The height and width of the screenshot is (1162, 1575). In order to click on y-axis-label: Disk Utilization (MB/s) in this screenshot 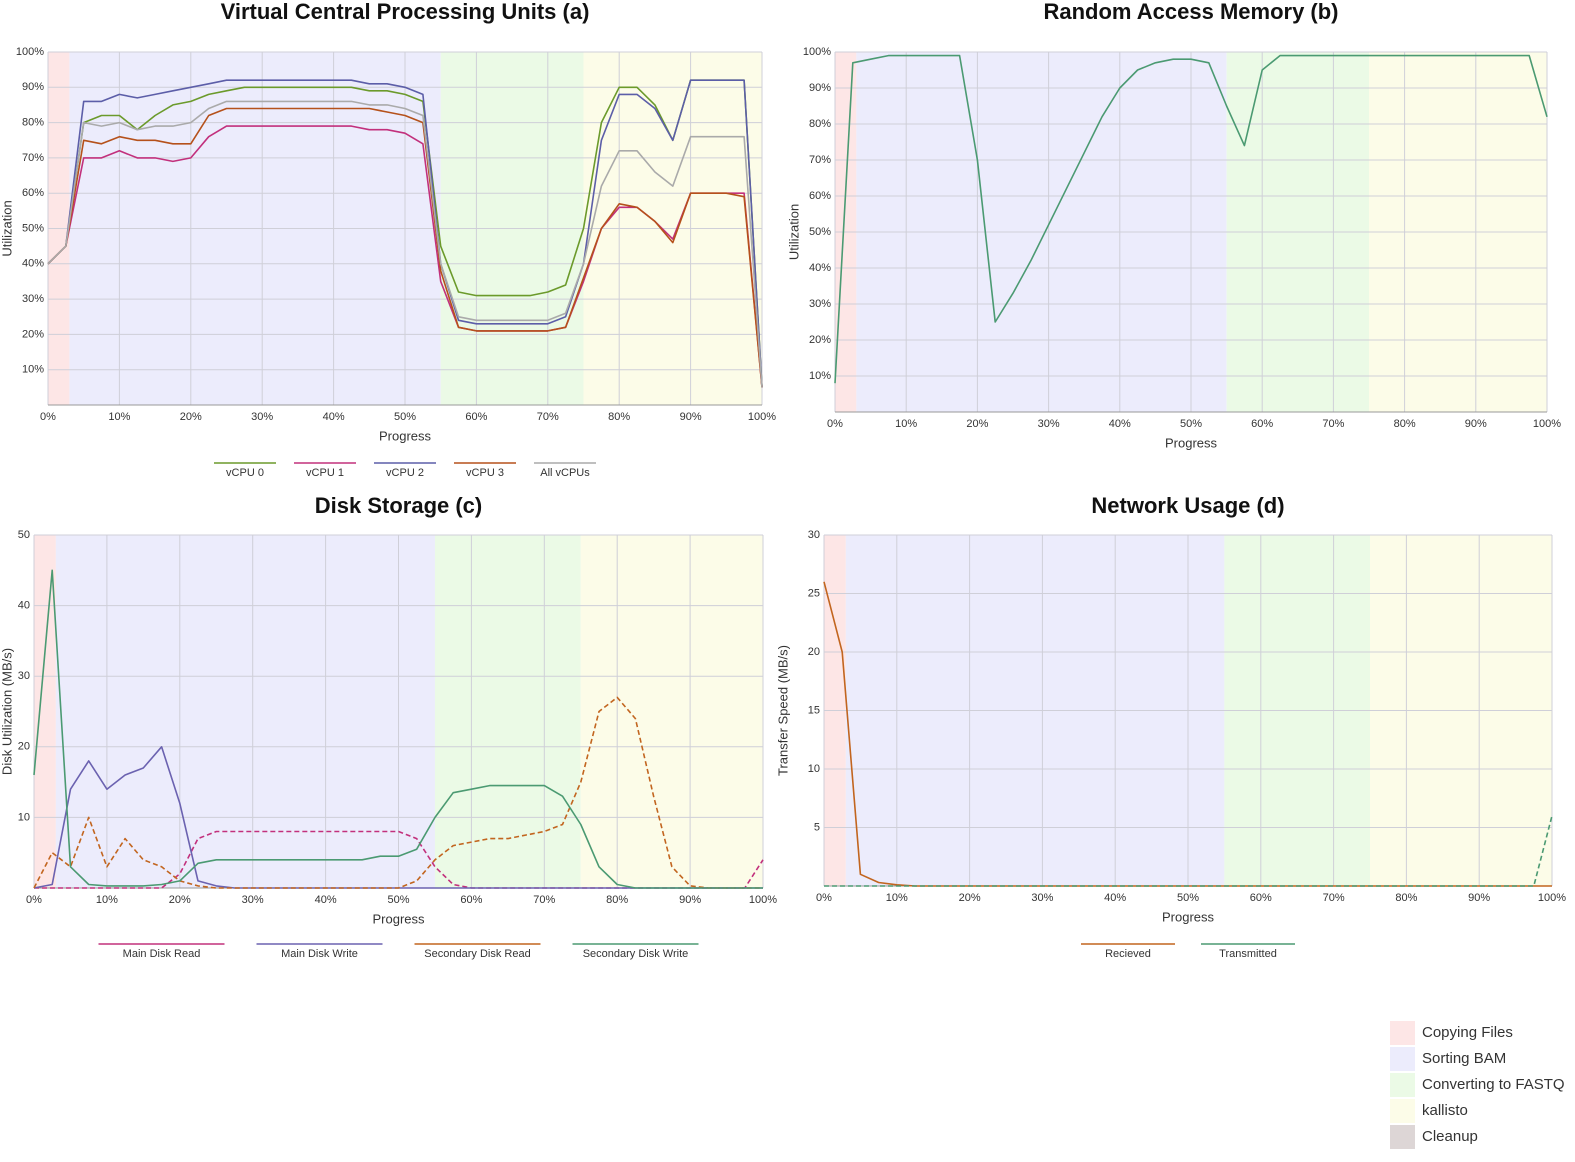, I will do `click(7, 711)`.